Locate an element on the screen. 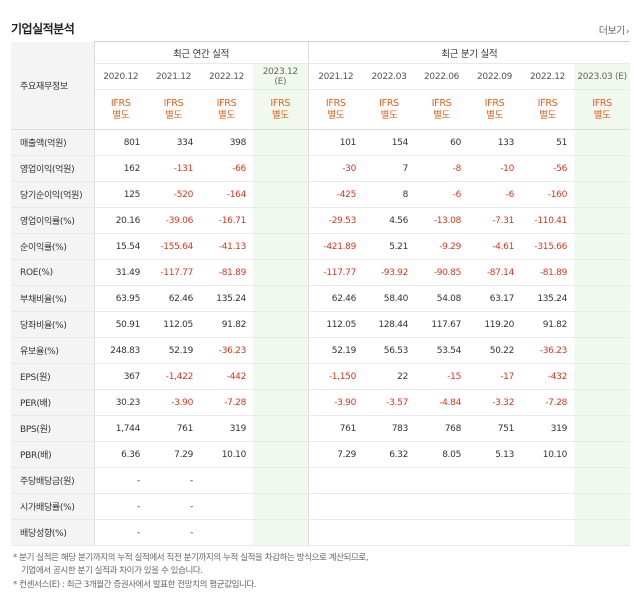 Image resolution: width=638 pixels, height=600 pixels. table-cell: -432 is located at coordinates (548, 376).